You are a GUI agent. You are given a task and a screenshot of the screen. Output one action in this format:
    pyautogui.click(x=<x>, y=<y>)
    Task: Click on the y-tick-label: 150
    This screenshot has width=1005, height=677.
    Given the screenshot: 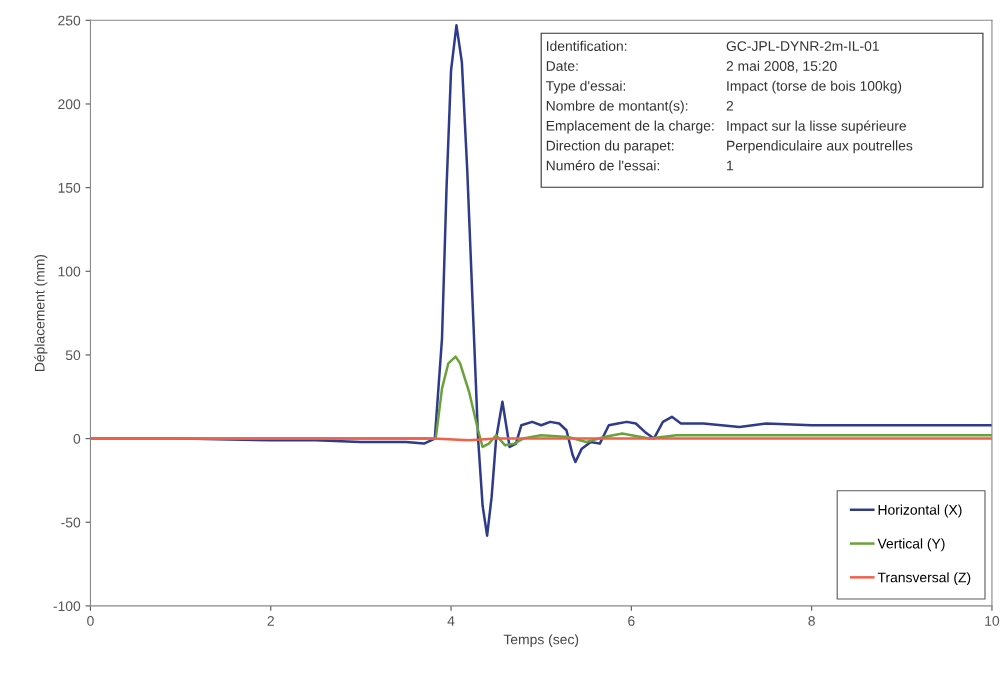 What is the action you would take?
    pyautogui.click(x=69, y=187)
    